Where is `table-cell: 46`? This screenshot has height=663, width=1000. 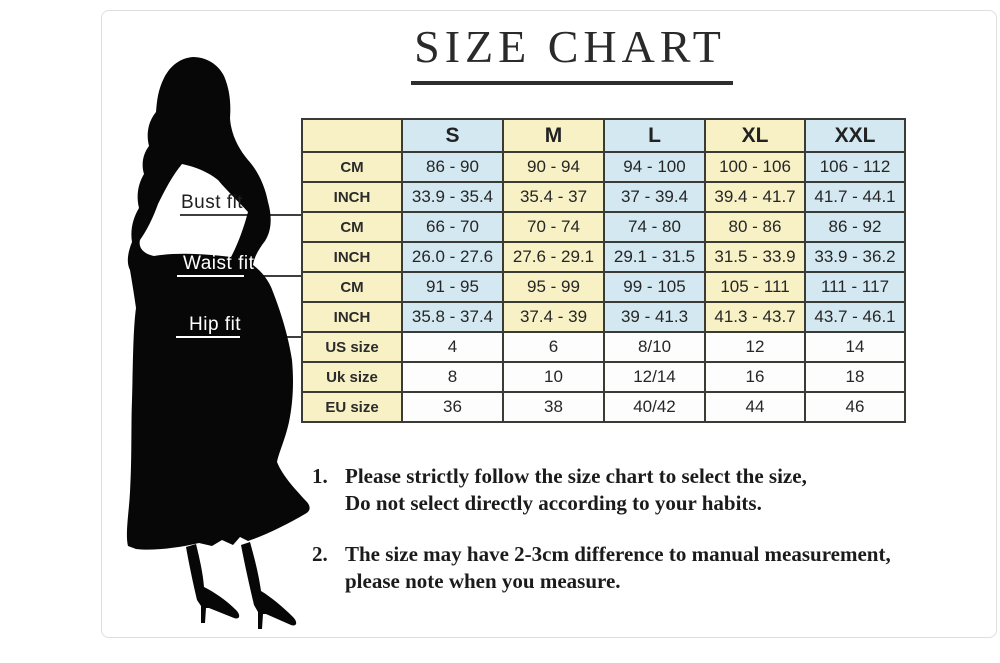
table-cell: 46 is located at coordinates (855, 407).